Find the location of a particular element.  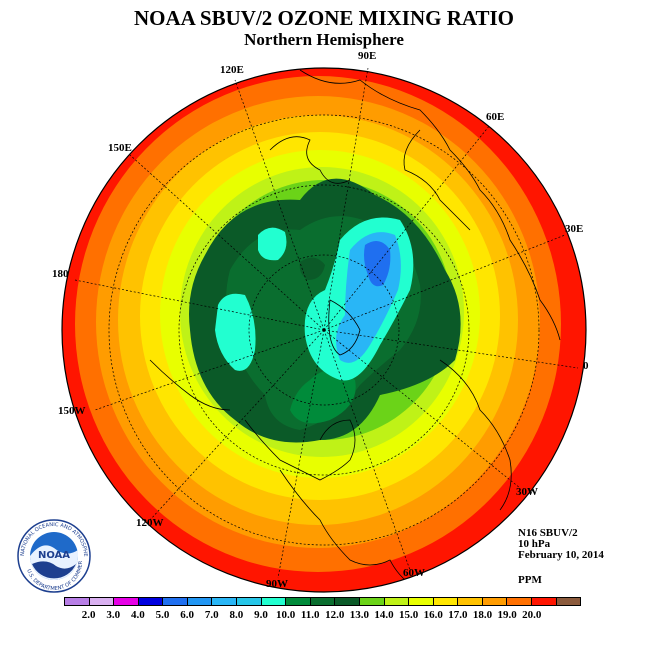

color-scale-tick: 16.0 is located at coordinates (433, 615).